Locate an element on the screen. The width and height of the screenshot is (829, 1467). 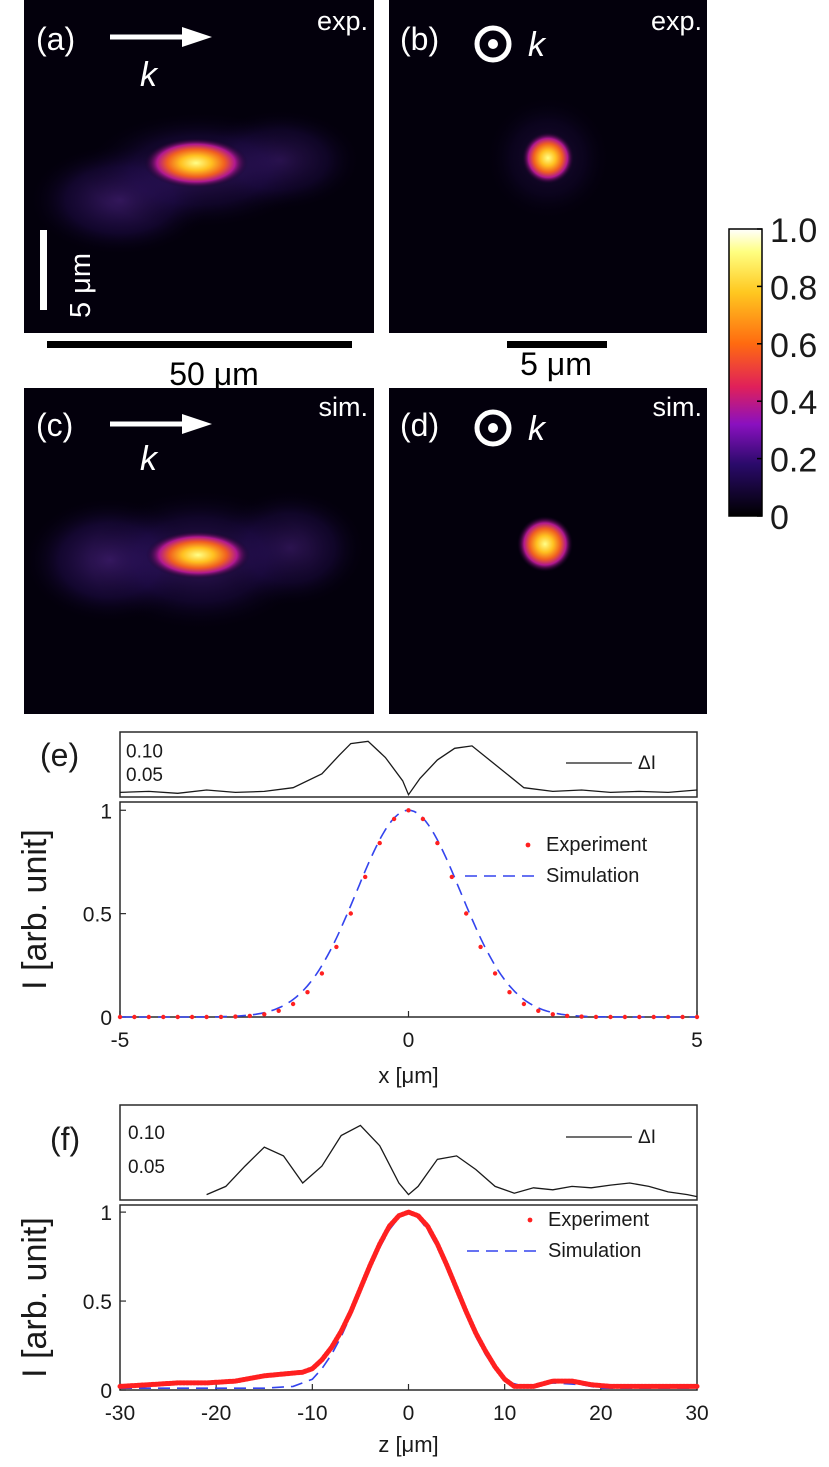
chart-e-main-xtick-label: 5 is located at coordinates (697, 1040).